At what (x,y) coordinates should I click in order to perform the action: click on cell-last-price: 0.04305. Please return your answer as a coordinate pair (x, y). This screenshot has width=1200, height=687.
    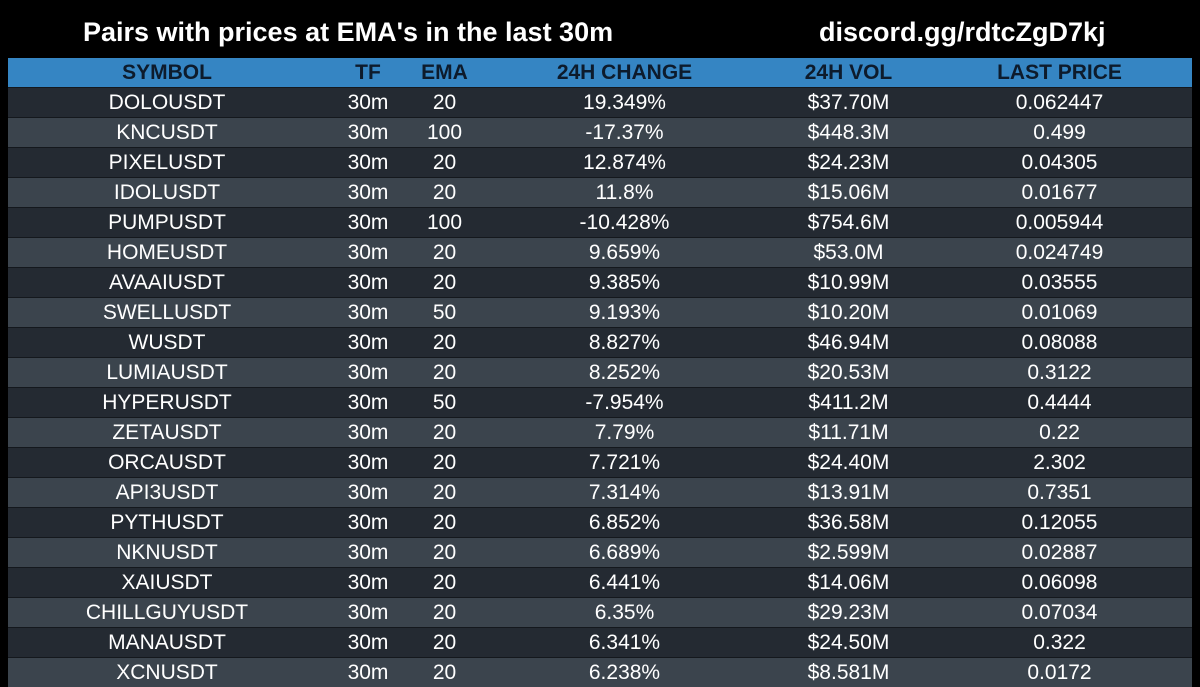
    Looking at the image, I should click on (1059, 163).